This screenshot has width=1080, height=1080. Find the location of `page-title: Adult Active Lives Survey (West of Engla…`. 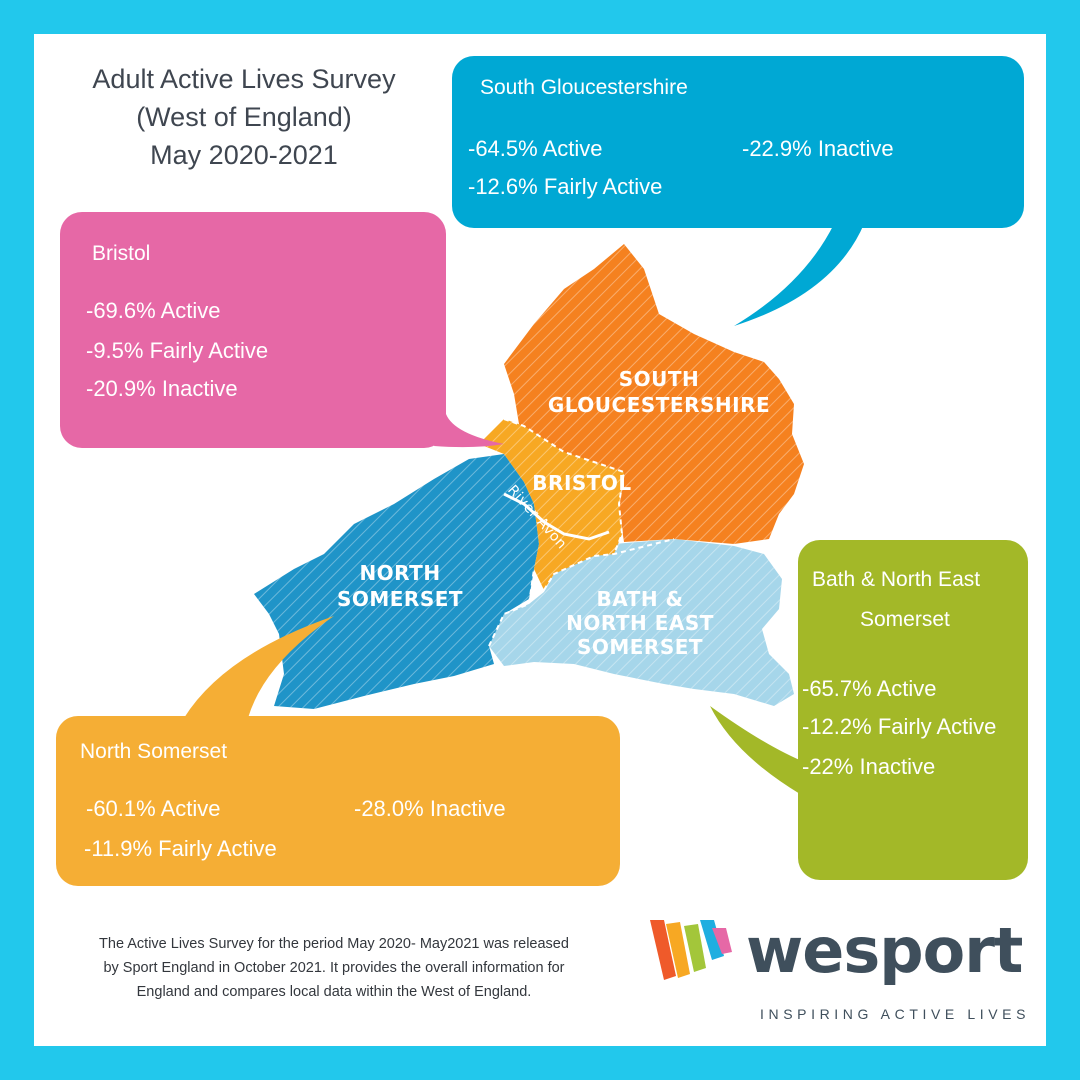

page-title: Adult Active Lives Survey (West of Engla… is located at coordinates (244, 117).